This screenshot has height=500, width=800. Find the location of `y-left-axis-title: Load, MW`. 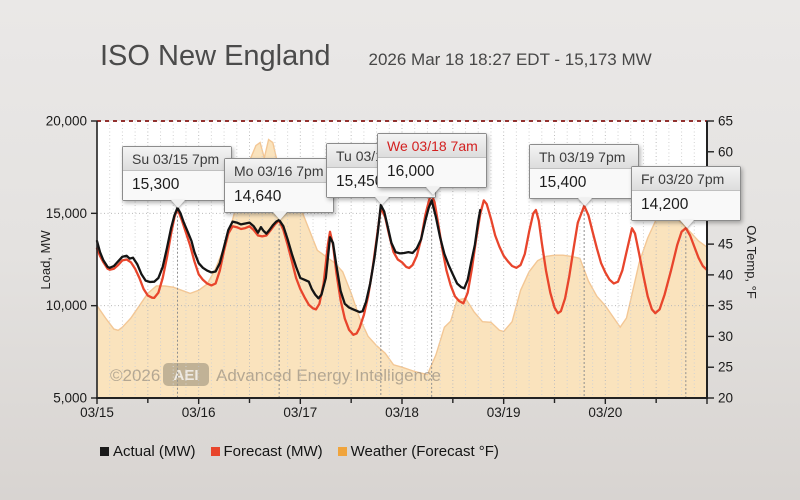

y-left-axis-title: Load, MW is located at coordinates (45, 260).